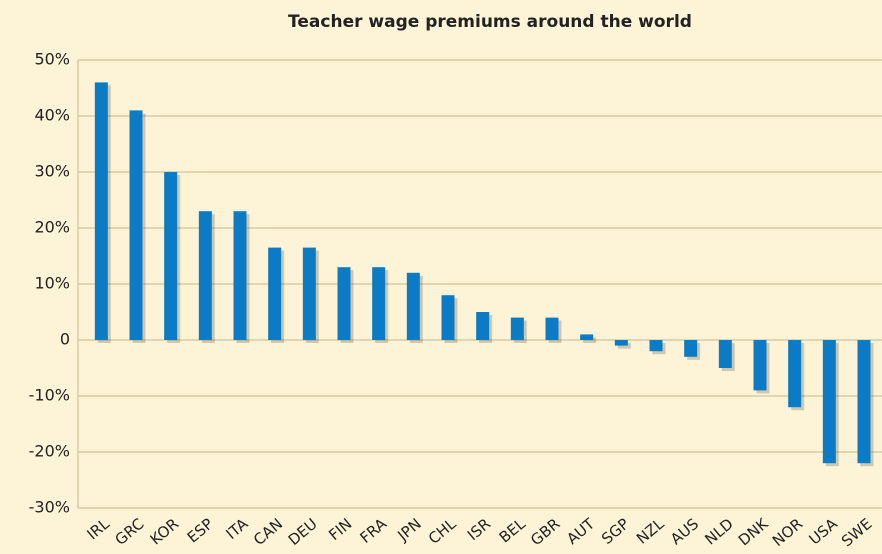 This screenshot has width=882, height=554. What do you see at coordinates (52, 283) in the screenshot?
I see `y-tick-label: 10%` at bounding box center [52, 283].